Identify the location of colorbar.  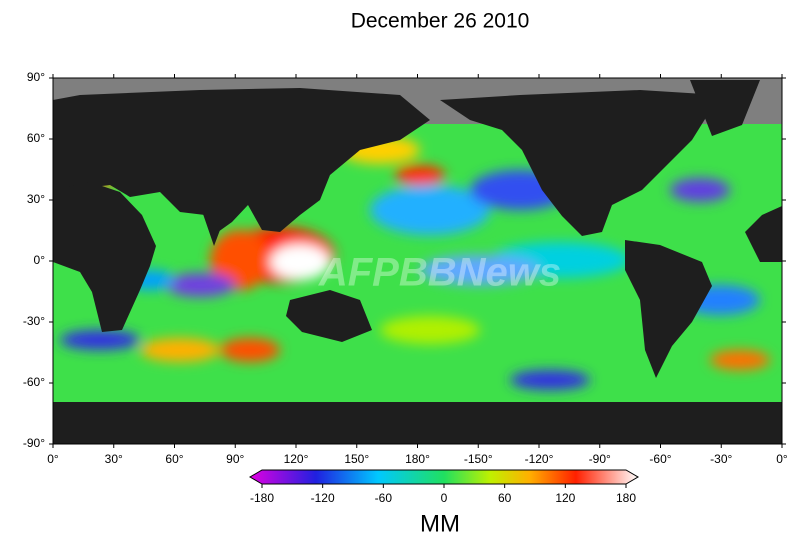
(444, 477).